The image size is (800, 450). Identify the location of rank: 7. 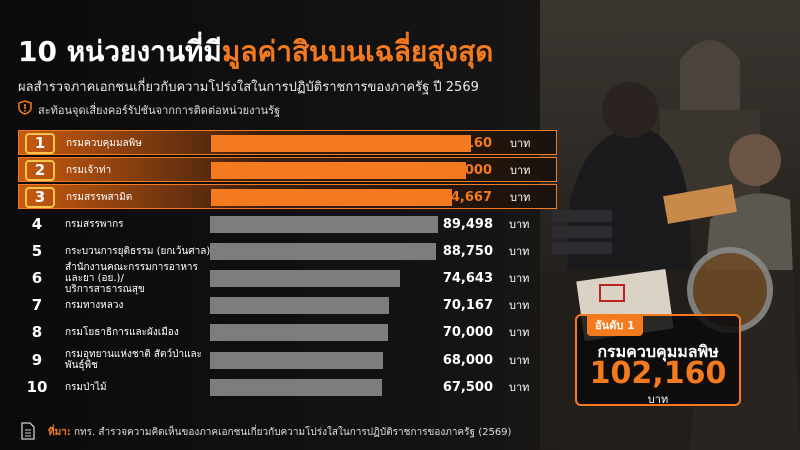
(37, 305).